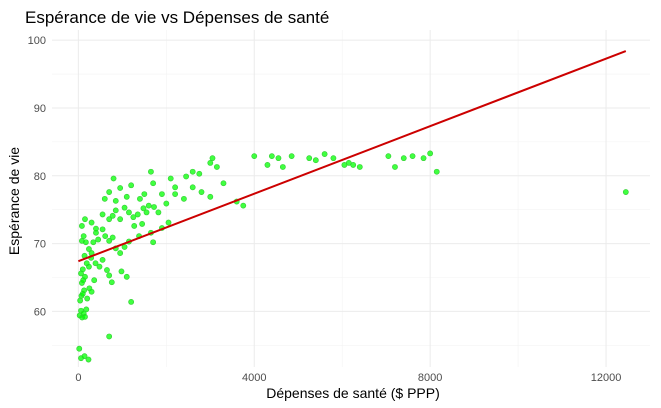 The width and height of the screenshot is (661, 408). Describe the element at coordinates (606, 378) in the screenshot. I see `x-tick-label: 12000` at that location.